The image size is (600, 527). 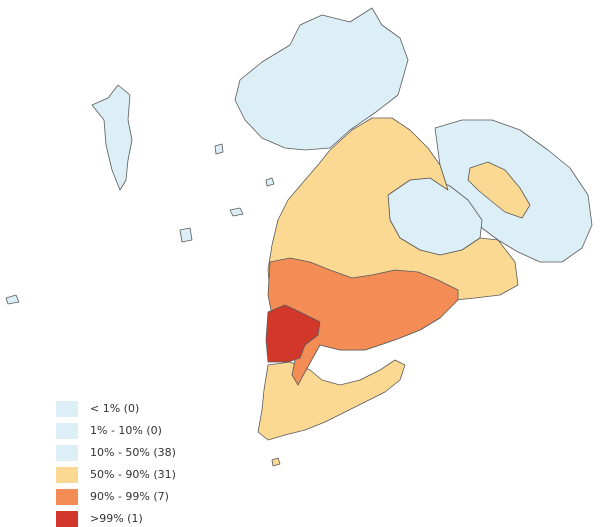 I want to click on legend-item: 90% - 99% (7), so click(x=156, y=497).